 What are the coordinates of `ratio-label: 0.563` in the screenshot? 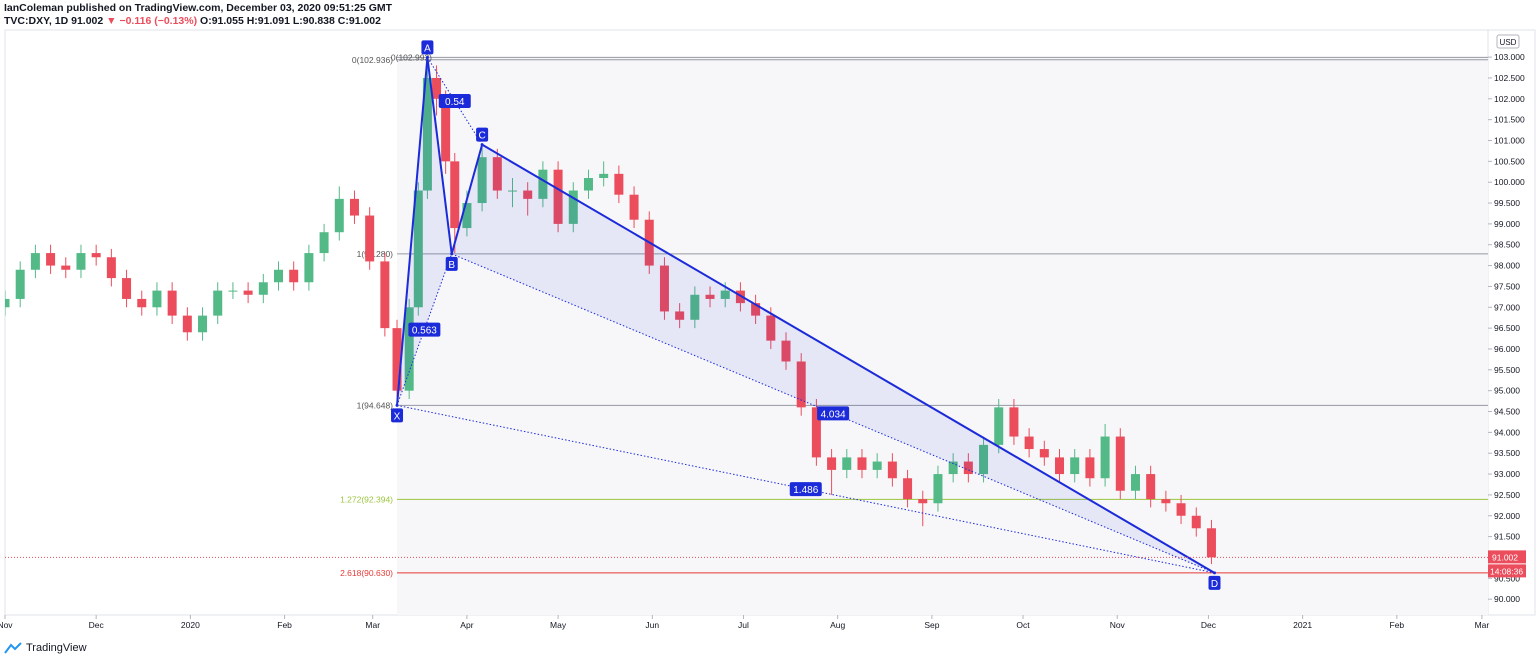 It's located at (424, 331).